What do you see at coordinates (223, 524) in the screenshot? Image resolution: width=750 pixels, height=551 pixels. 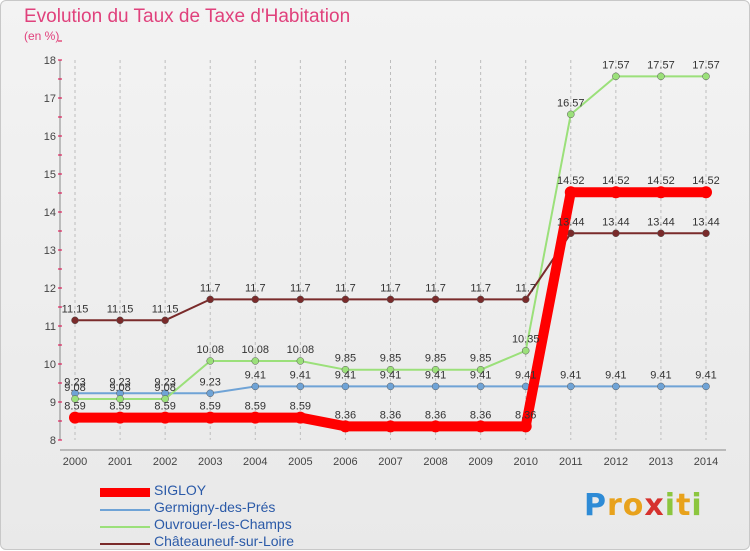 I see `legend-label: Ouvrouer-les-Champs` at bounding box center [223, 524].